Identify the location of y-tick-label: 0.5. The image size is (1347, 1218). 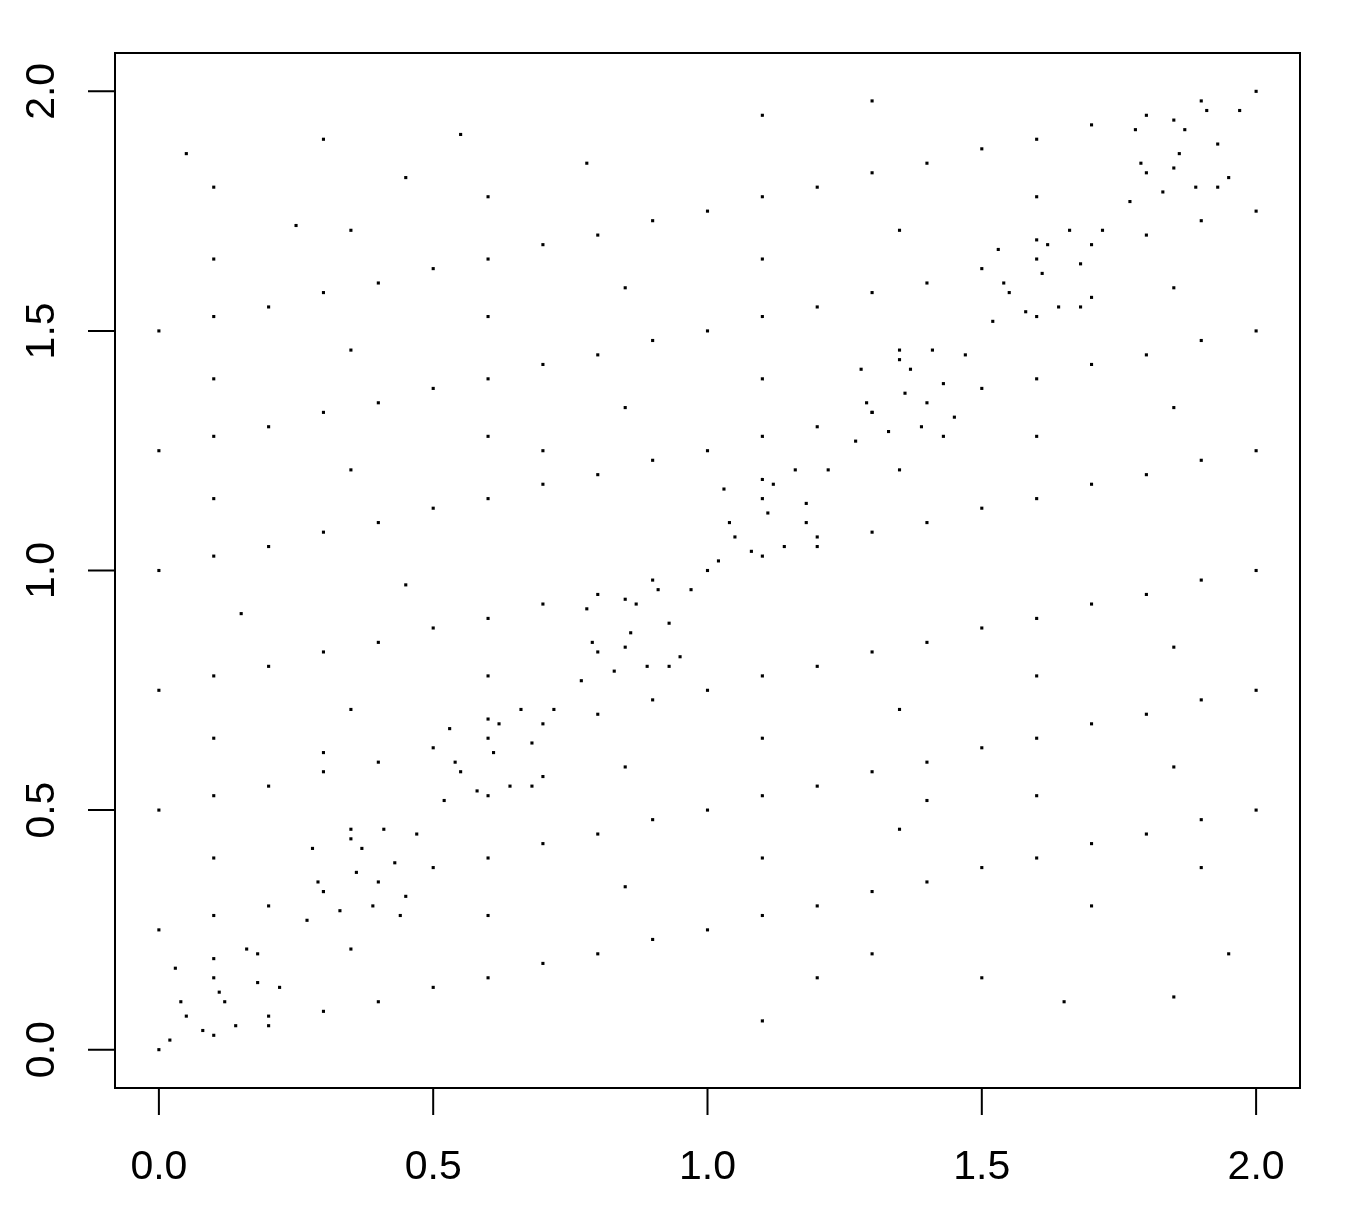
(39, 810).